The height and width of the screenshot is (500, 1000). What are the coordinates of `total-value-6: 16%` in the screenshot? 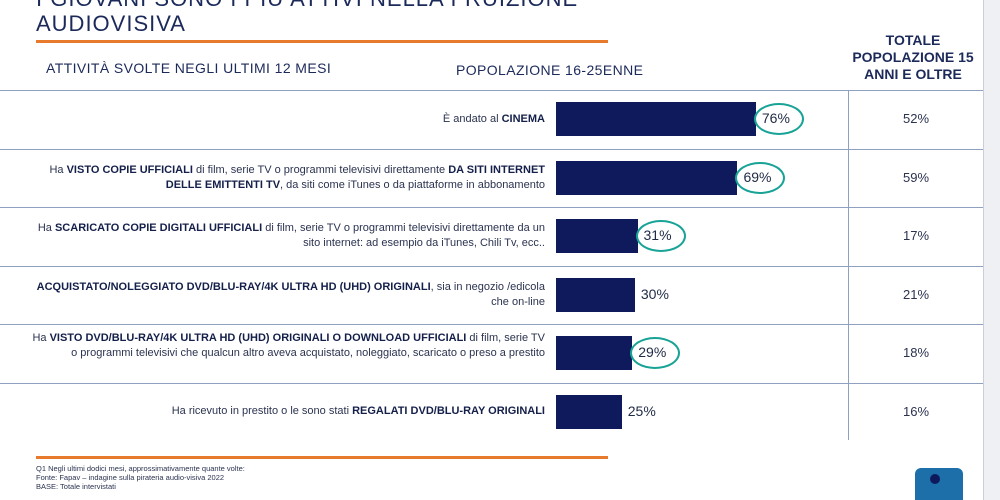 It's located at (916, 411).